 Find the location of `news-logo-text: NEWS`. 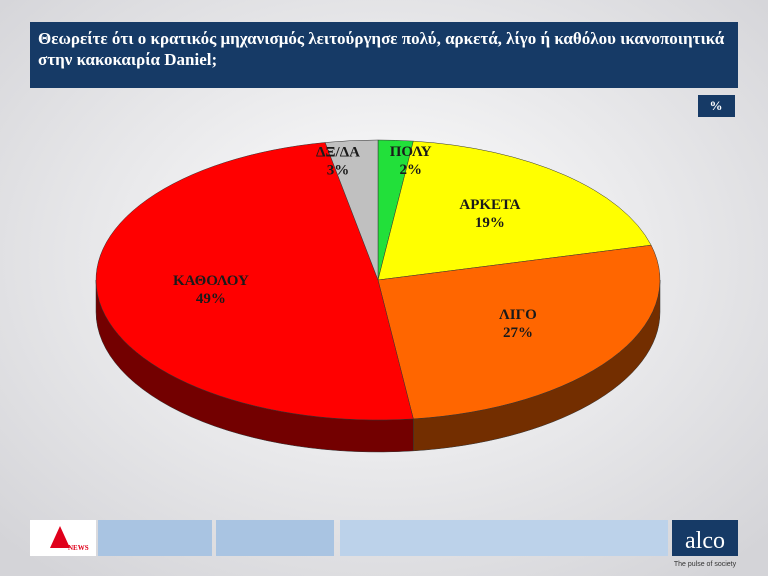

news-logo-text: NEWS is located at coordinates (78, 548).